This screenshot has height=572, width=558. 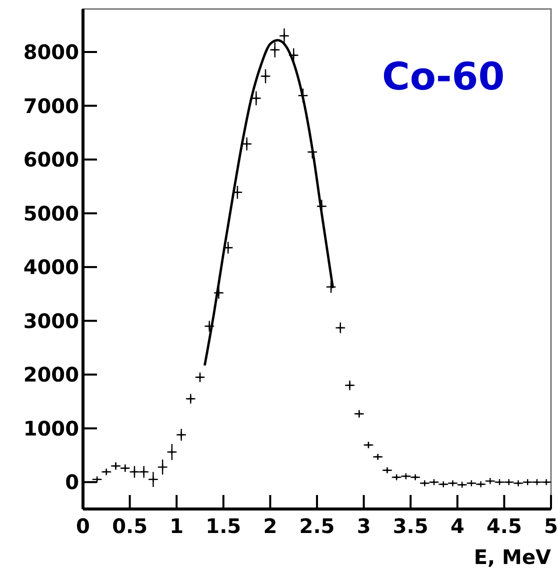 What do you see at coordinates (457, 526) in the screenshot?
I see `x-tick-label: 4` at bounding box center [457, 526].